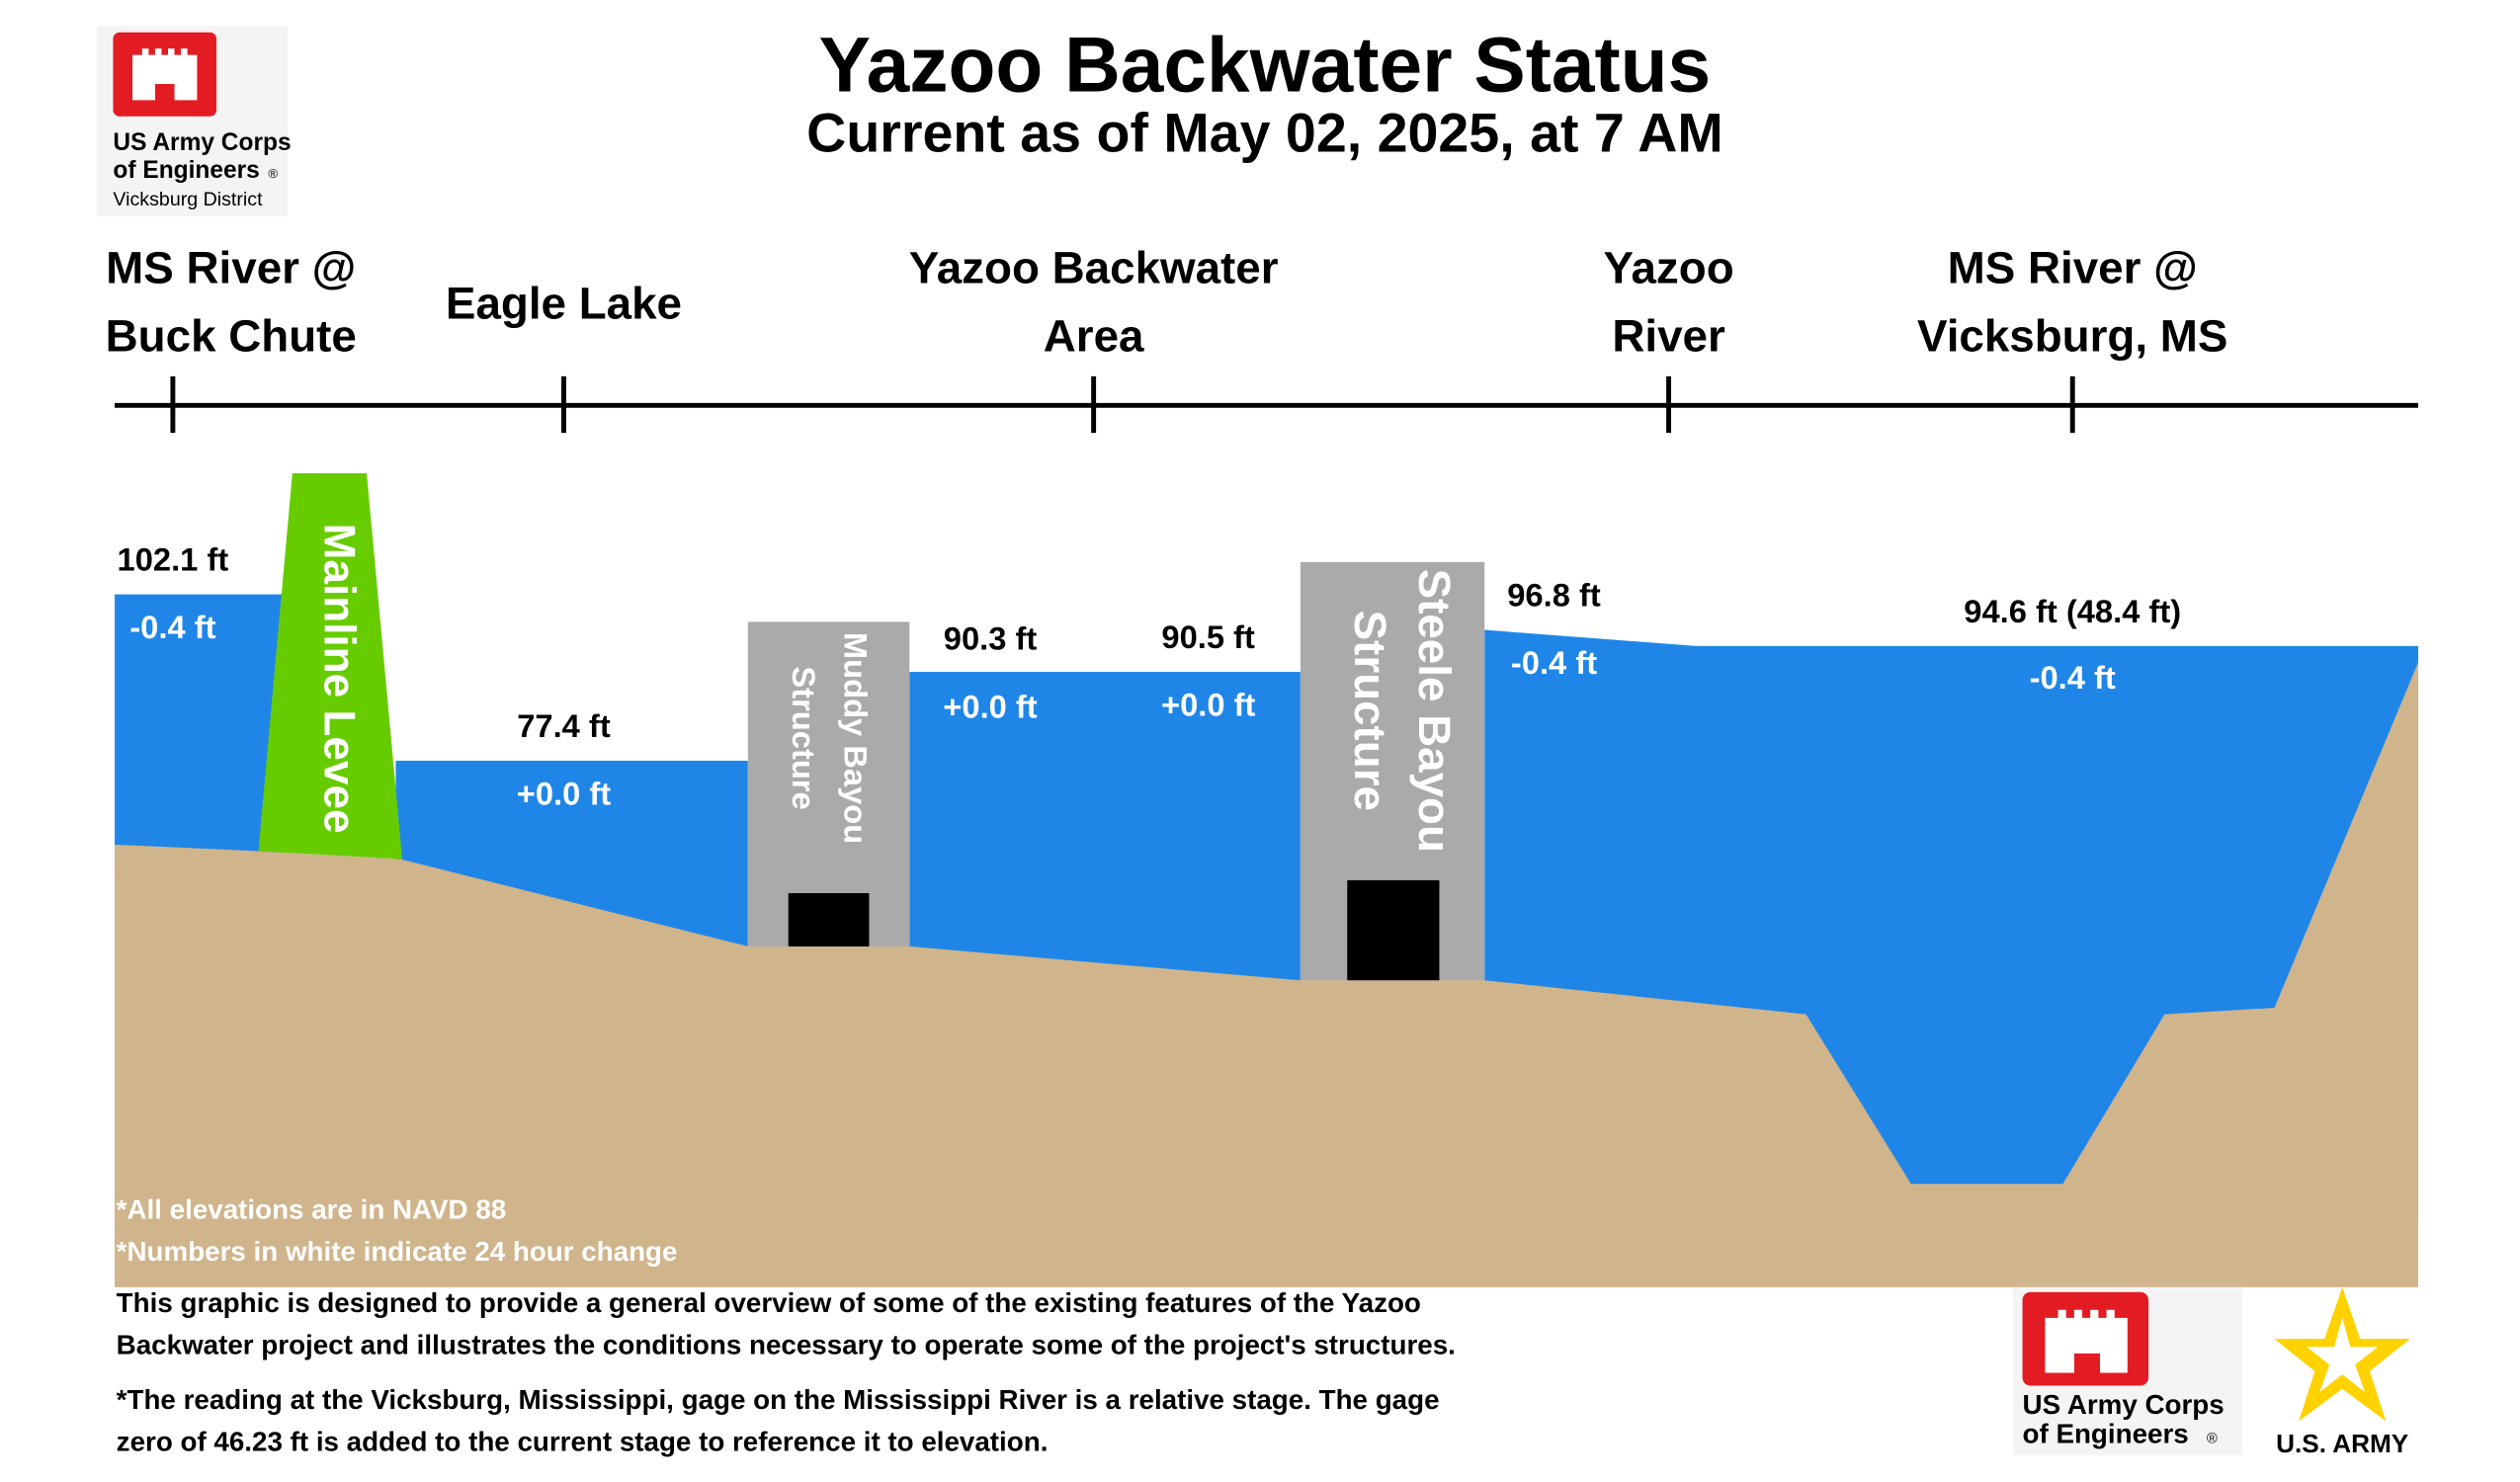 The width and height of the screenshot is (2520, 1482). What do you see at coordinates (202, 142) in the screenshot?
I see `logo-text: US Army Corps` at bounding box center [202, 142].